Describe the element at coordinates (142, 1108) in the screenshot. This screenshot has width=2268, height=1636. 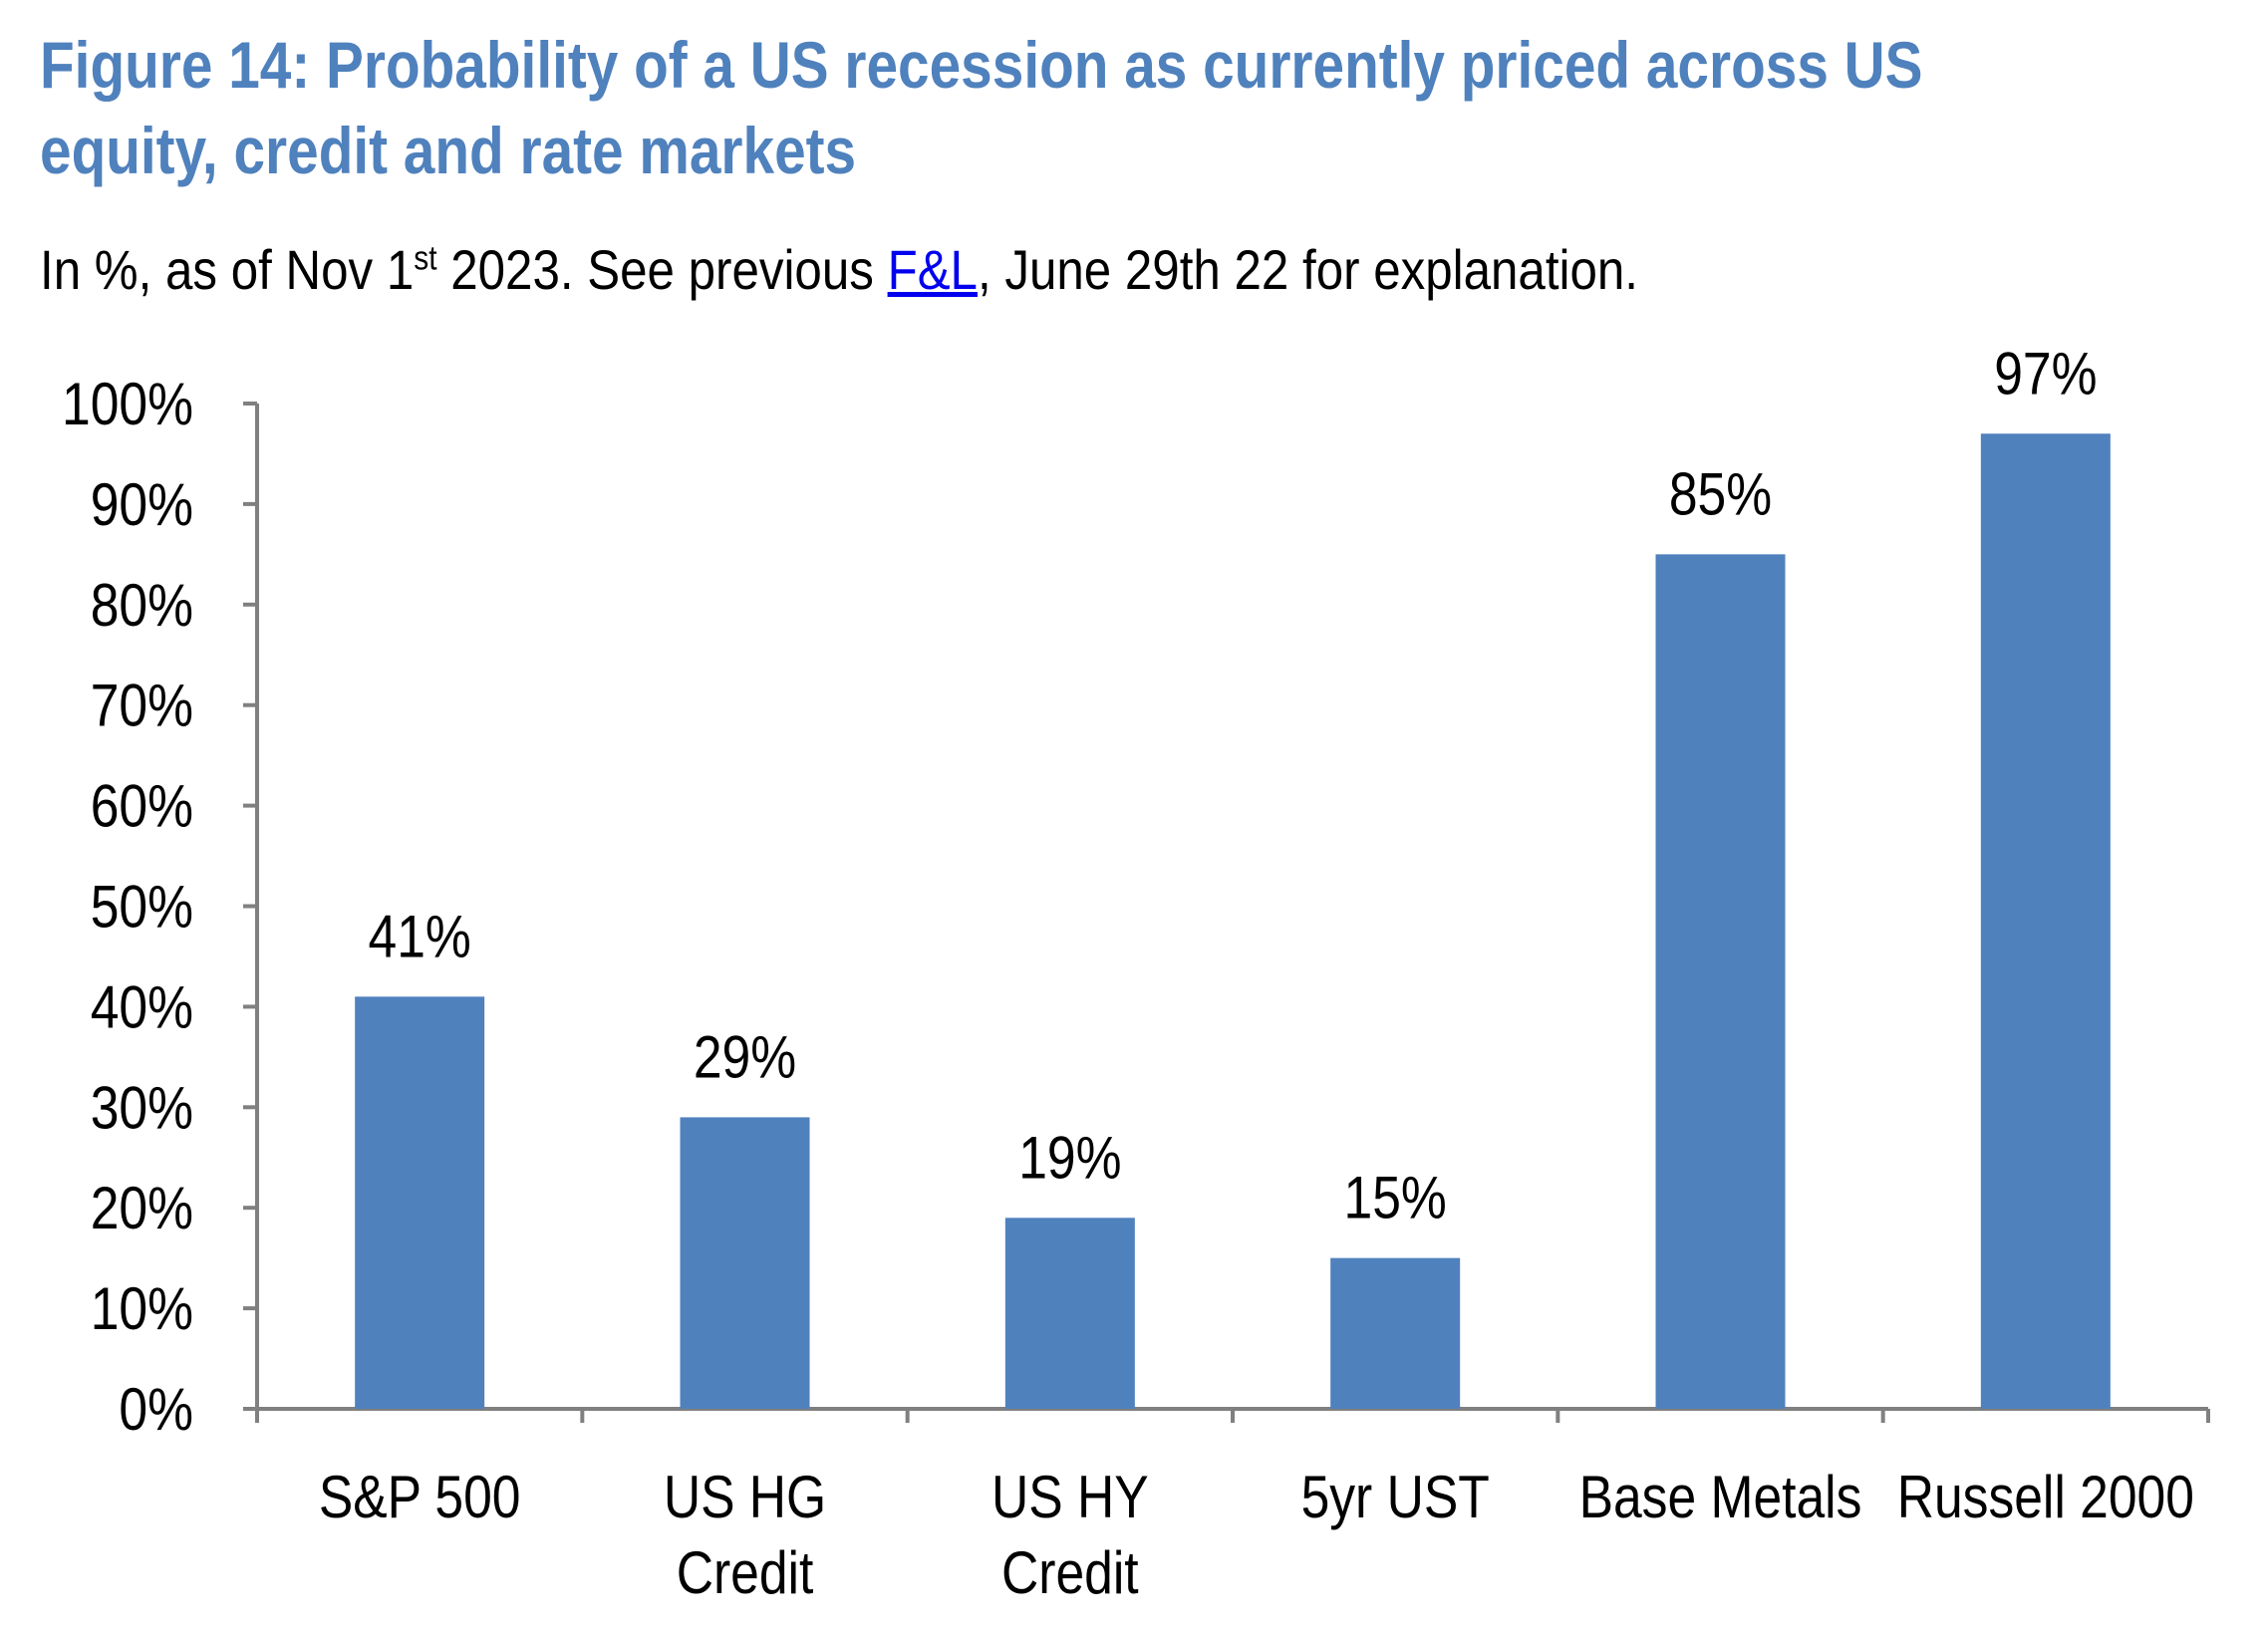
I see `y-tick-label: 30%` at that location.